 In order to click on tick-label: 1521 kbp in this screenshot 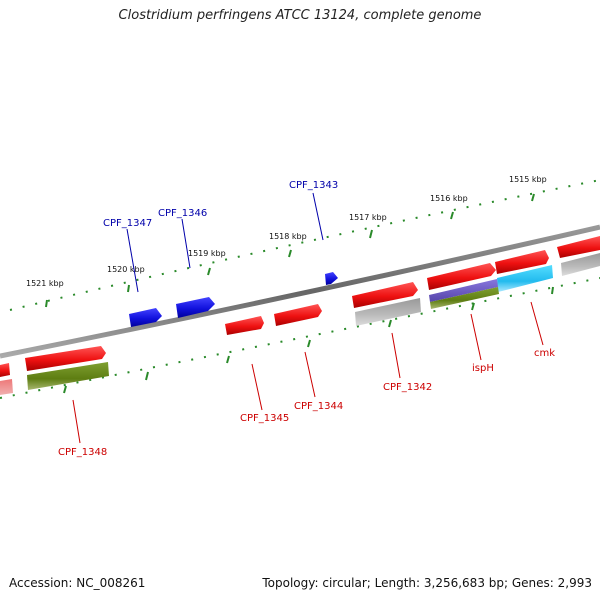, I will do `click(45, 283)`.